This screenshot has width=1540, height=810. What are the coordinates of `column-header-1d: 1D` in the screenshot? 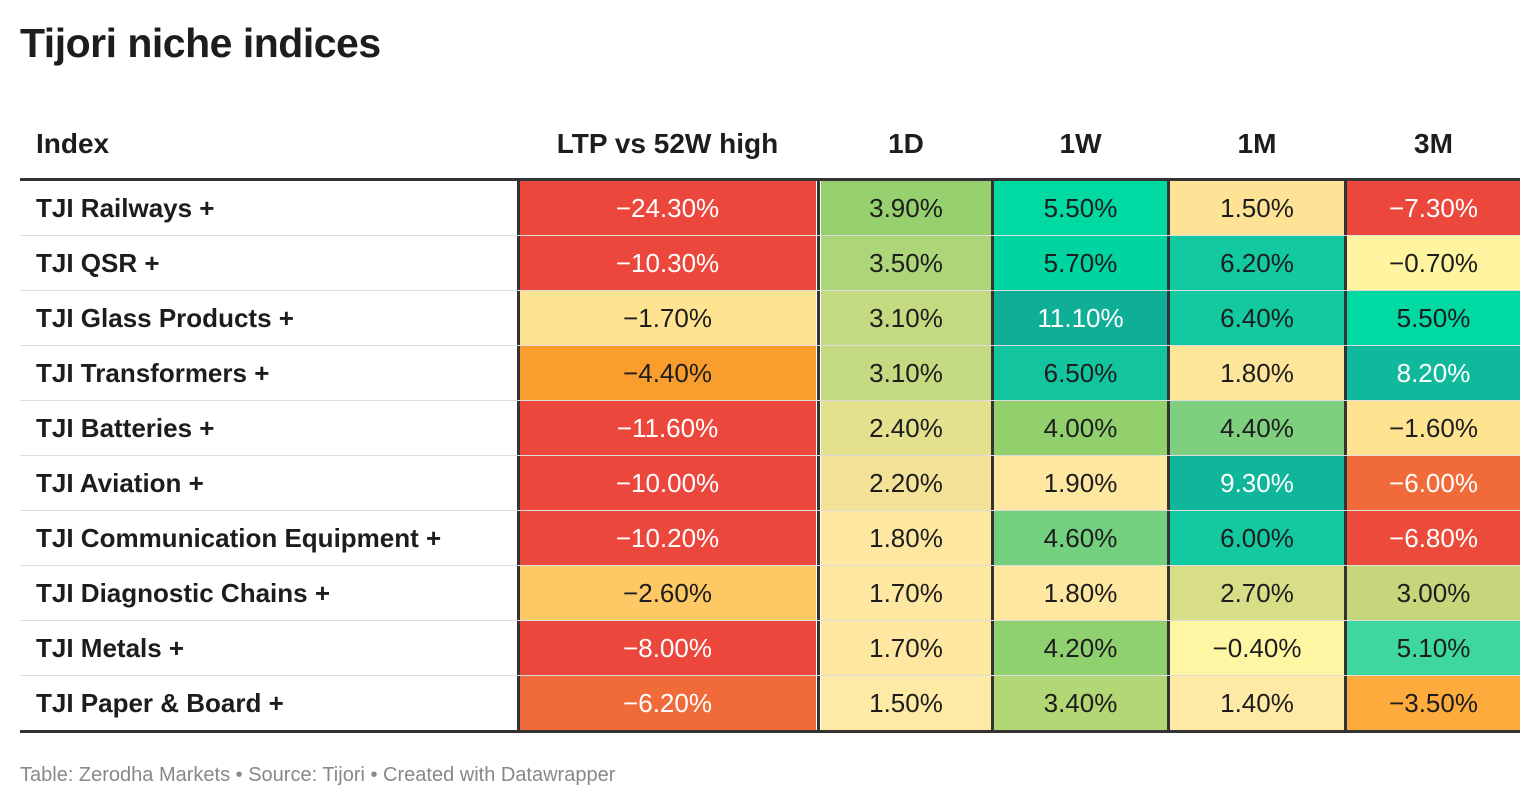 It's located at (906, 143).